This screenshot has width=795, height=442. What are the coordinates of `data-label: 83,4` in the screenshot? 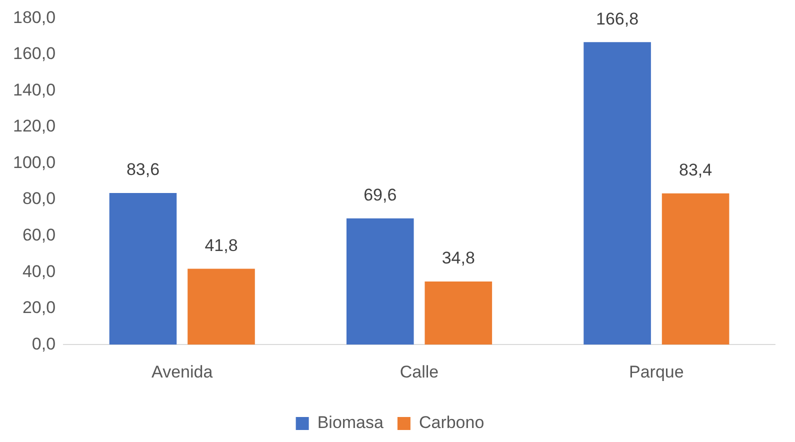 It's located at (695, 170).